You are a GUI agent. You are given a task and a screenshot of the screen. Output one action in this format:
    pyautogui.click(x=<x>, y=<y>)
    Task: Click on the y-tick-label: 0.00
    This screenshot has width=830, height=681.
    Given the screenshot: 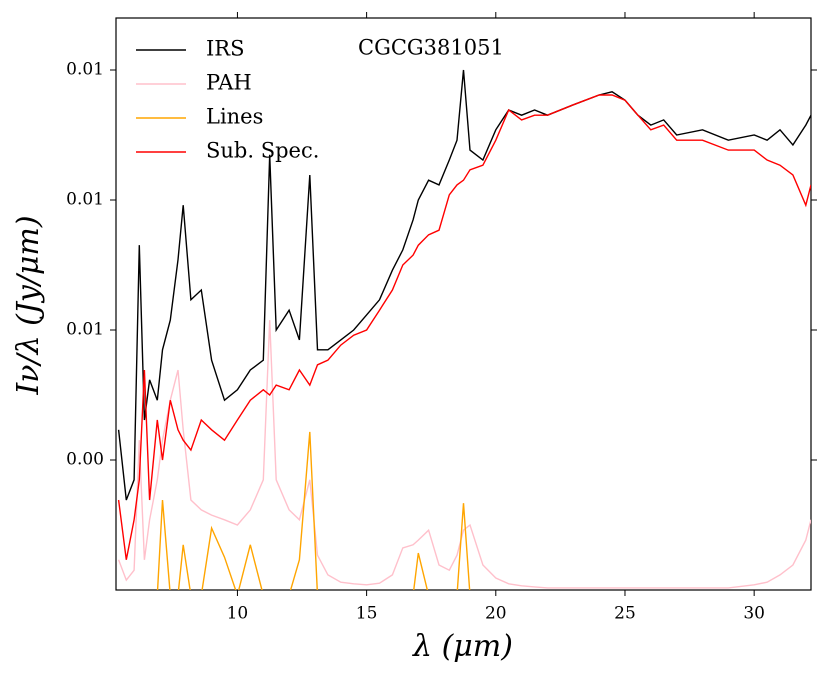 What is the action you would take?
    pyautogui.click(x=85, y=460)
    